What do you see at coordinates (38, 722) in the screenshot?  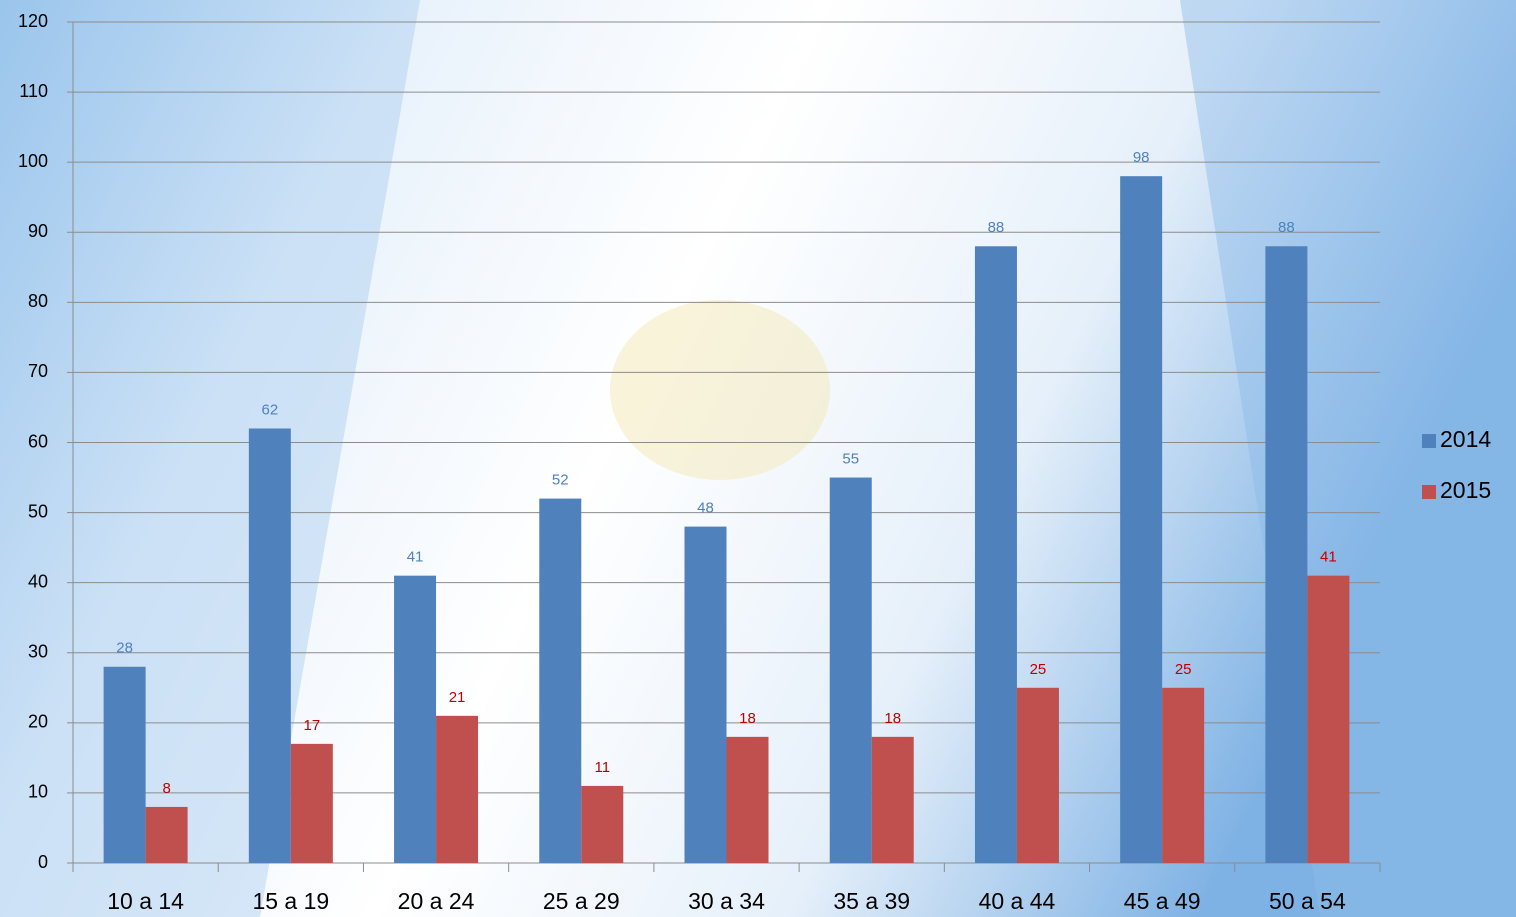 I see `y-tick-label: 20` at bounding box center [38, 722].